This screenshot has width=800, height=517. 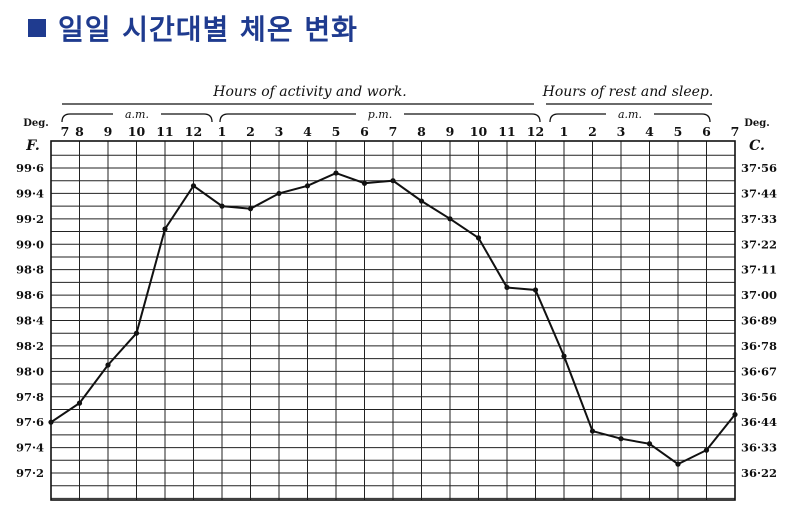 What do you see at coordinates (759, 321) in the screenshot?
I see `y-right-tick-label: 36·89` at bounding box center [759, 321].